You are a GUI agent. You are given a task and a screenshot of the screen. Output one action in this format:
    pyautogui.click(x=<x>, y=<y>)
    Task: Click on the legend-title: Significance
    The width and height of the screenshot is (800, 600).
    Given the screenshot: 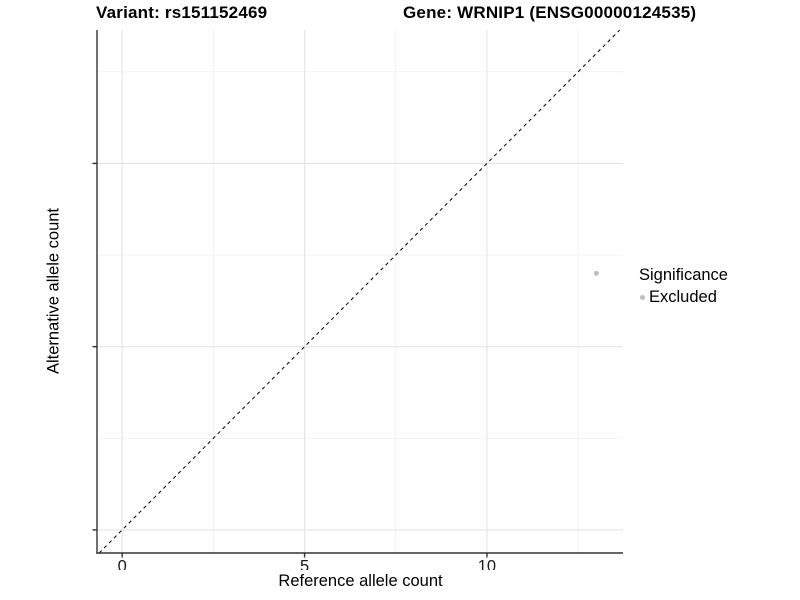 What is the action you would take?
    pyautogui.click(x=683, y=275)
    